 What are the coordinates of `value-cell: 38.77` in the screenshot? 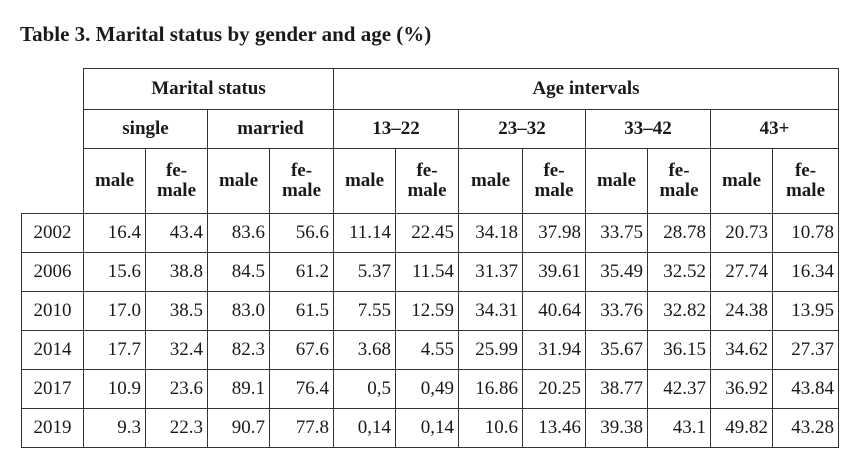 It's located at (617, 389).